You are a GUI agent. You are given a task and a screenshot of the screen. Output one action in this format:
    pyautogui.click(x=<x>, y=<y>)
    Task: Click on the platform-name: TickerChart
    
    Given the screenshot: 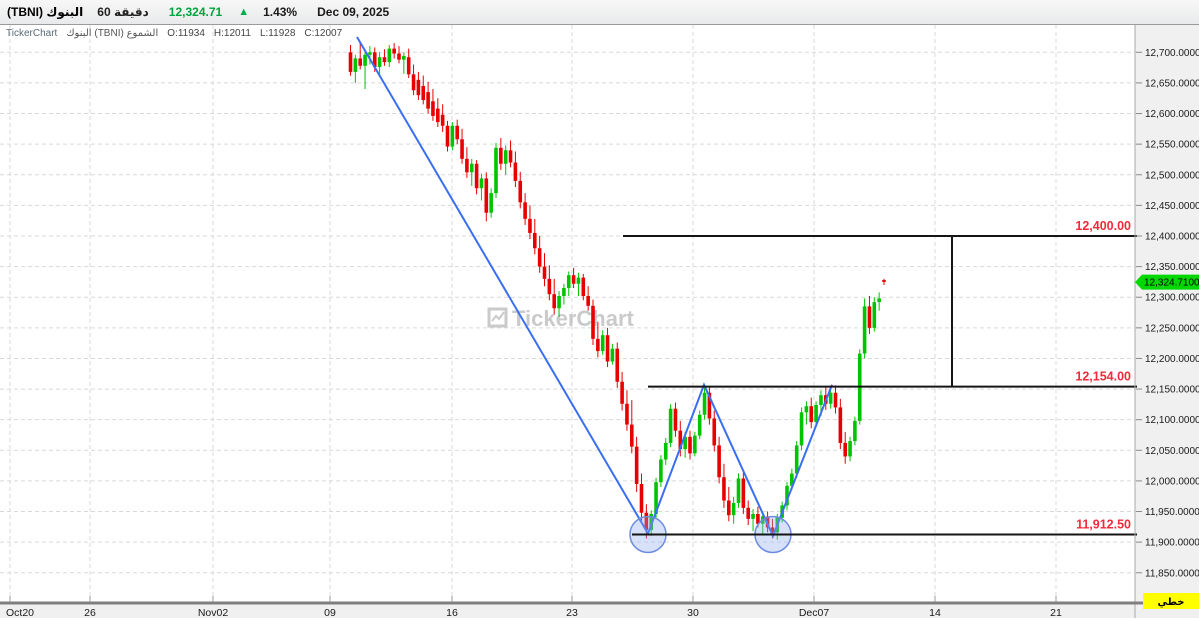 What is the action you would take?
    pyautogui.click(x=32, y=33)
    